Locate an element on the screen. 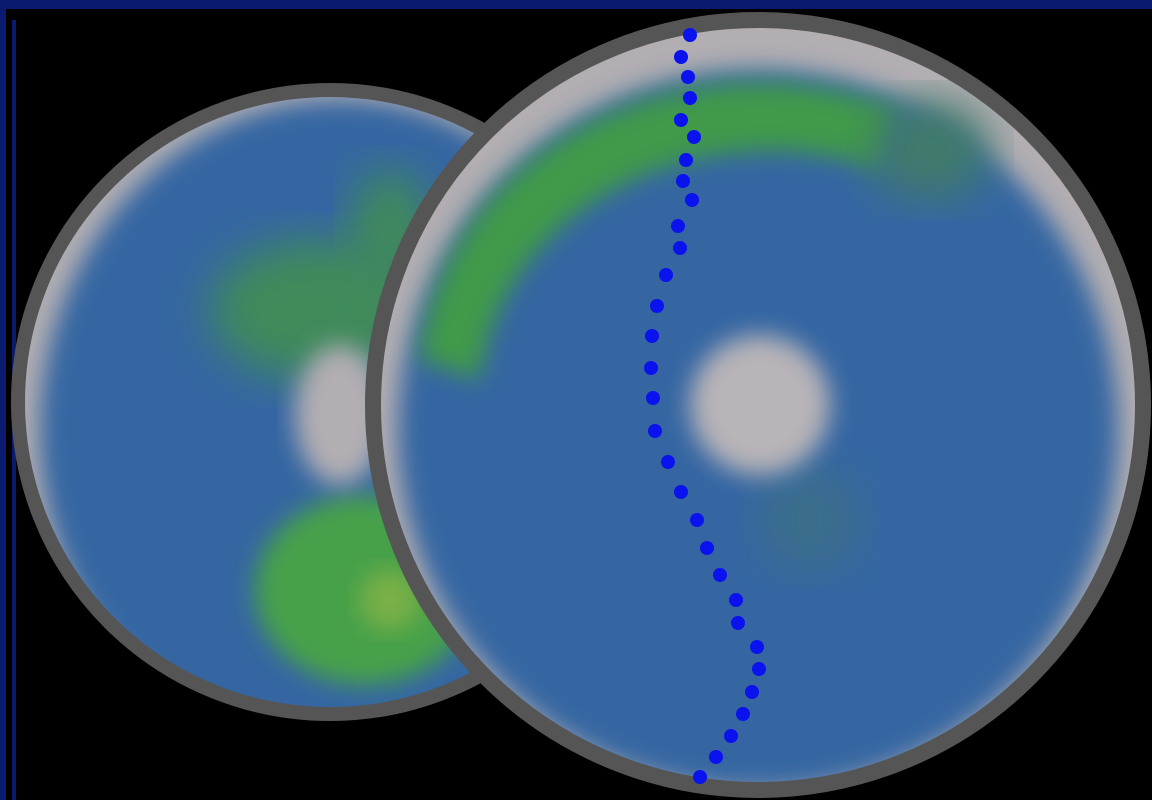 The image size is (1152, 800). top-bar is located at coordinates (576, 4).